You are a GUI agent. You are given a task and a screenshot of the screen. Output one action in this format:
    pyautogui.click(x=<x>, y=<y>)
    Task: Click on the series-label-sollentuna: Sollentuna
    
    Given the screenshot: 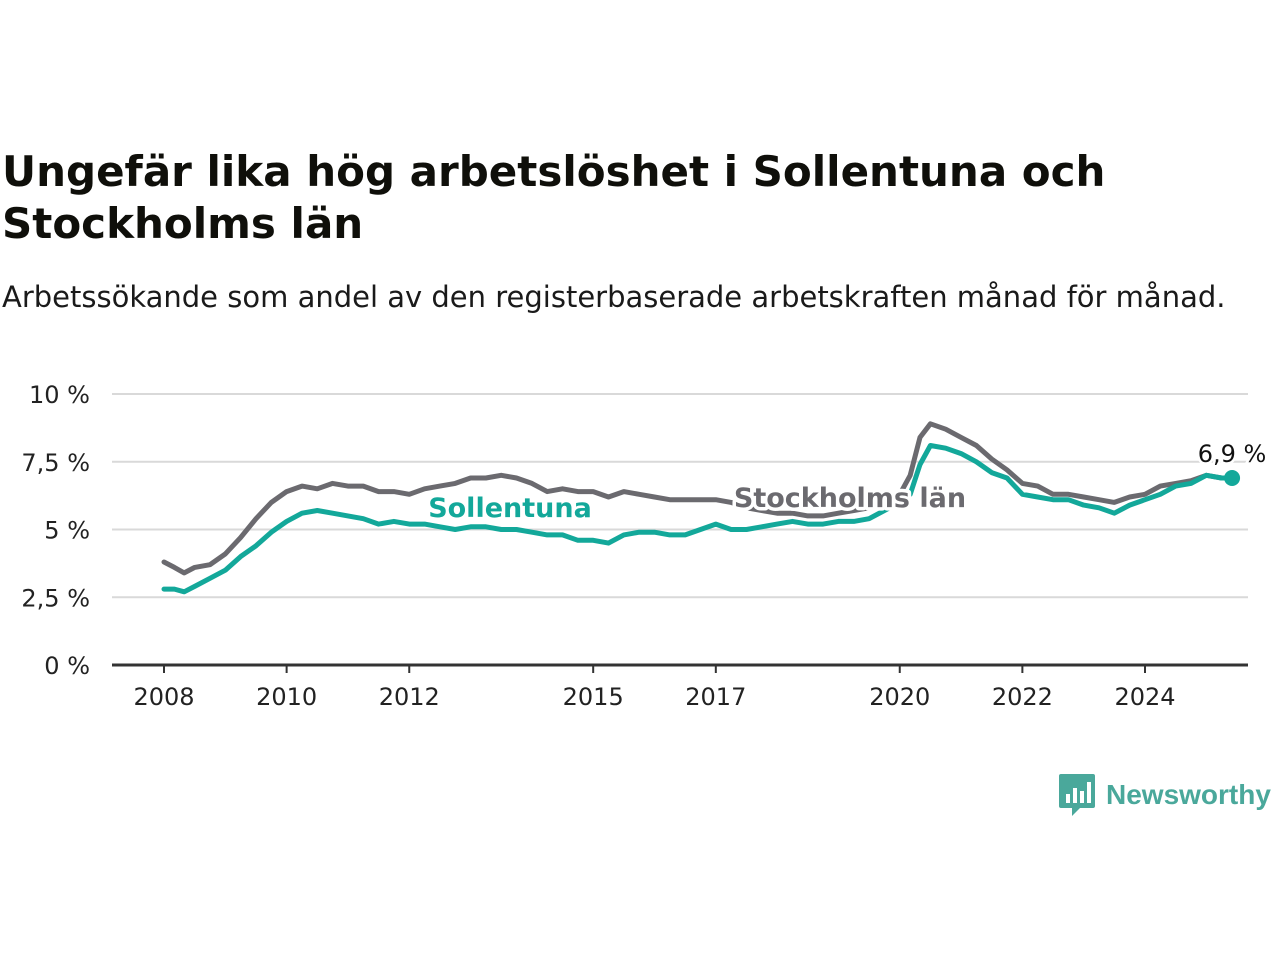 What is the action you would take?
    pyautogui.click(x=510, y=508)
    